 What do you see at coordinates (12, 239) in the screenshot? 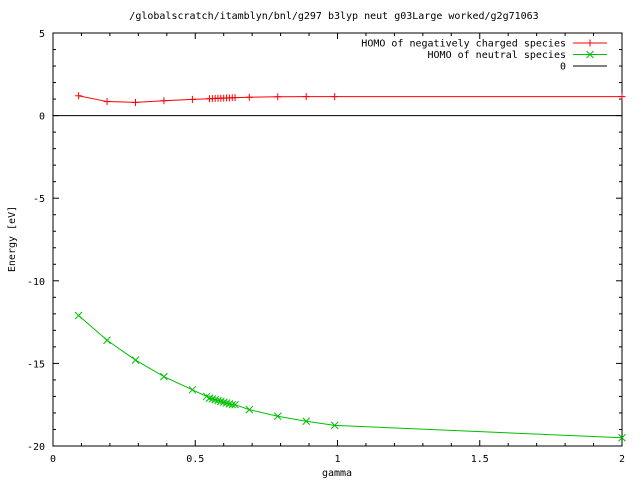
I see `y-axis-label: Energy [eV]` at bounding box center [12, 239].